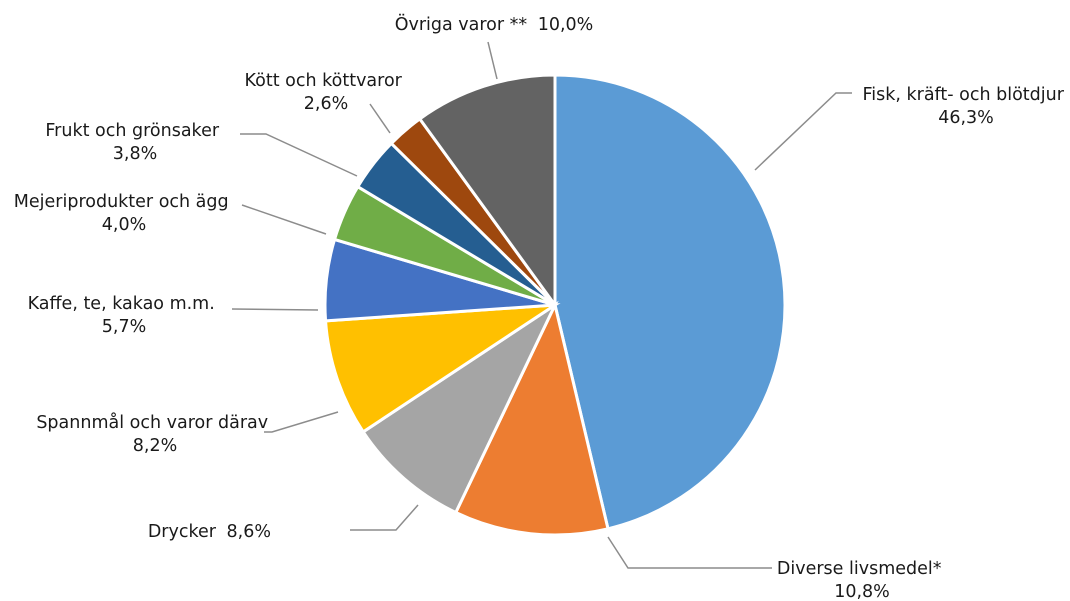 This screenshot has width=1070, height=601. What do you see at coordinates (154, 434) in the screenshot?
I see `data-label-spannmal: Spannmål och varor därav 8,2%` at bounding box center [154, 434].